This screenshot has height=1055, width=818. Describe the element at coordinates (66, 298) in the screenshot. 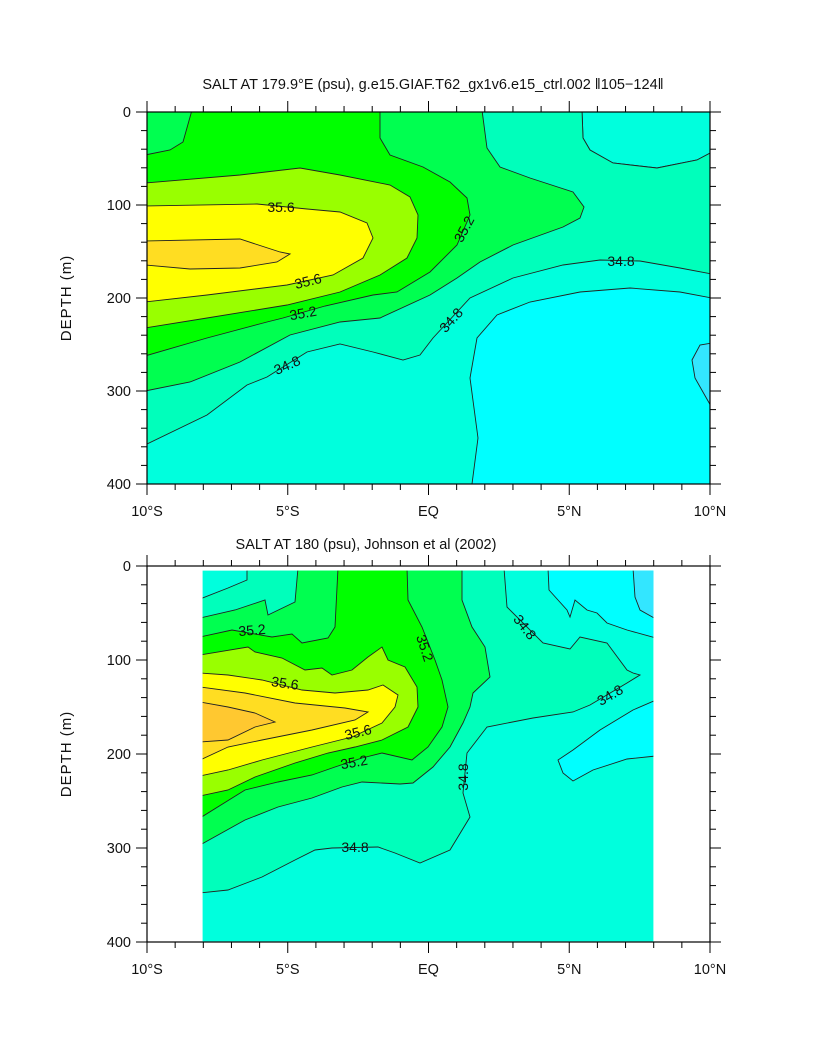

I see `panel1-ylabel: DEPTH (m)` at that location.